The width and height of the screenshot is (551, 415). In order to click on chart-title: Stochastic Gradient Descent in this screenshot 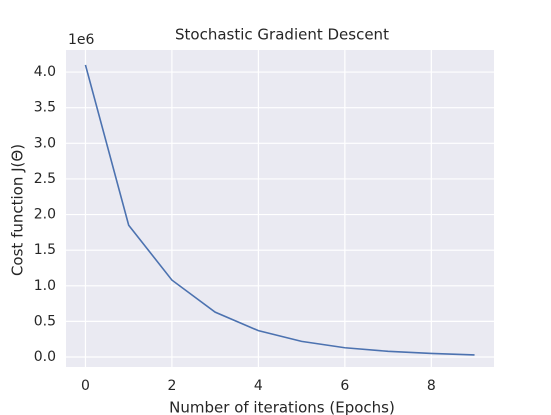, I will do `click(282, 35)`.